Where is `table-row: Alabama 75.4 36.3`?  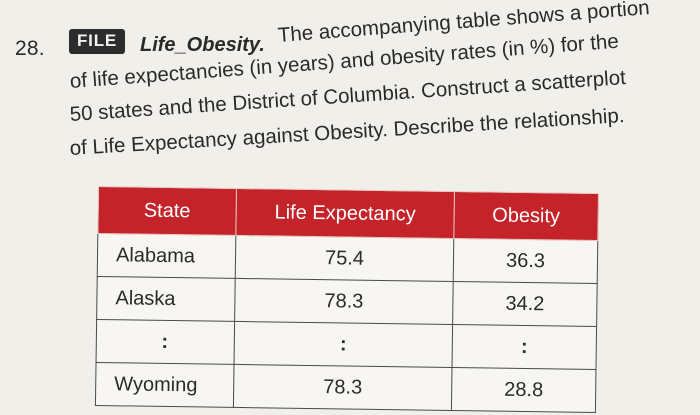
table-row: Alabama 75.4 36.3 is located at coordinates (347, 258).